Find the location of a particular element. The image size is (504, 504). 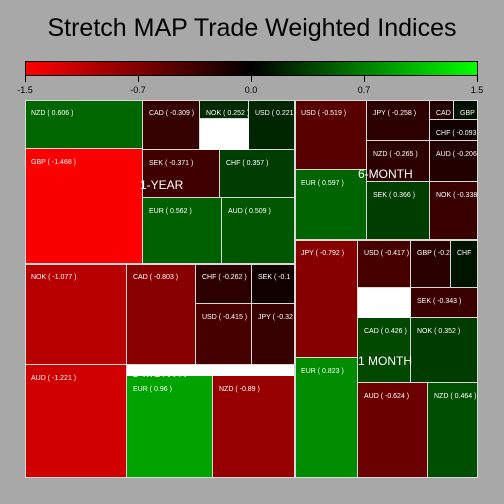

cell-label: EUR ( 0.597 ) is located at coordinates (322, 183).